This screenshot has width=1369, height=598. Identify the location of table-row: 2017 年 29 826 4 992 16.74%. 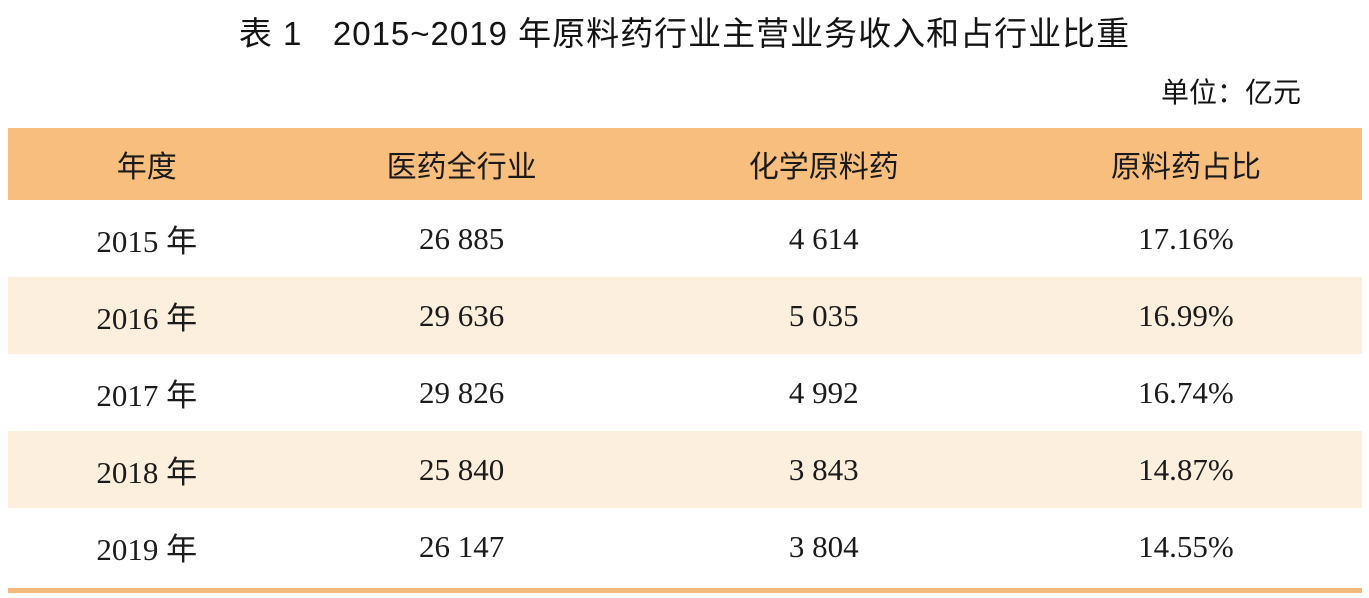
(685, 392).